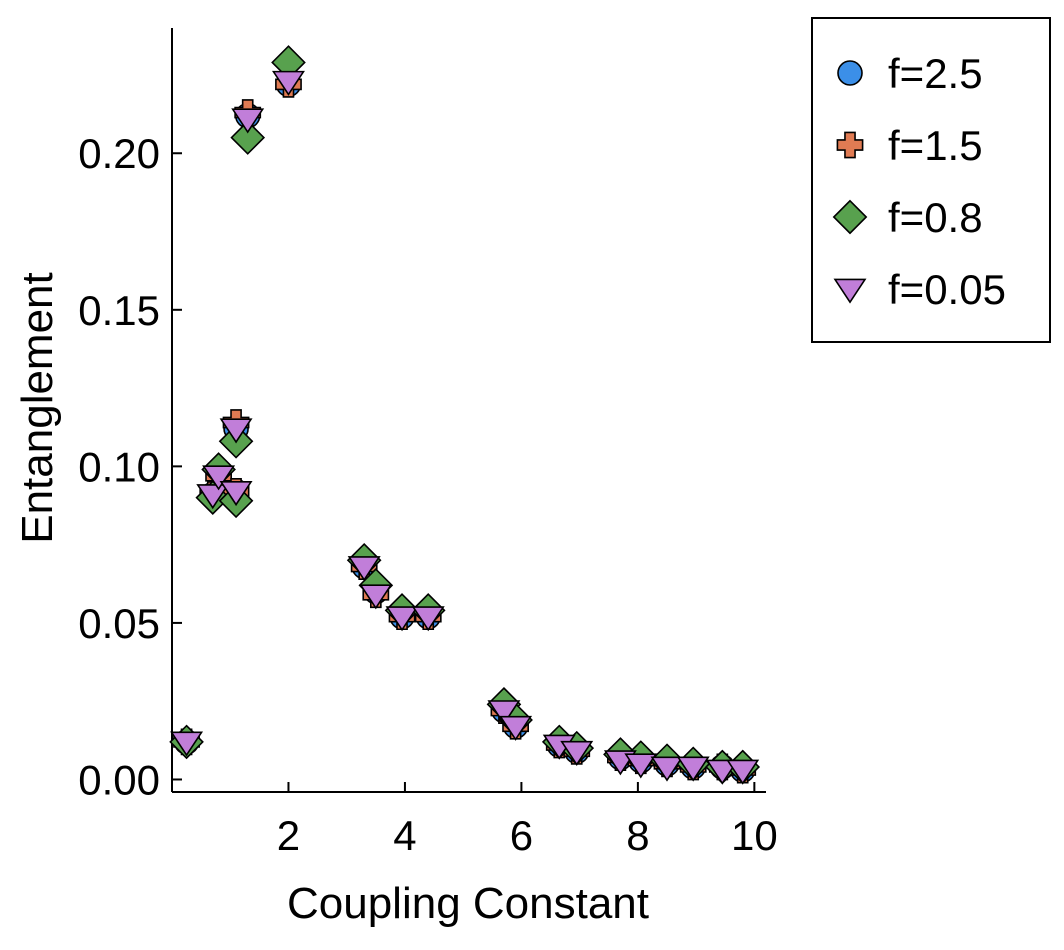 The height and width of the screenshot is (950, 1064). I want to click on legend: f=2.5 f=1.5 f=0.8 f=0.05, so click(931, 180).